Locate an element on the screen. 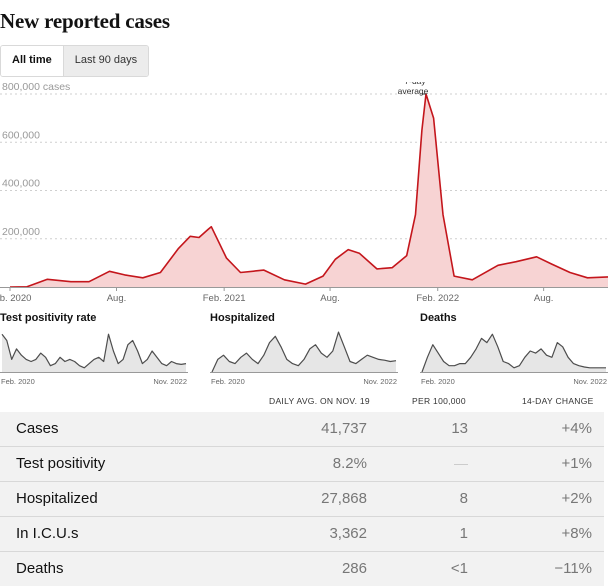 Image resolution: width=610 pixels, height=586 pixels. annotation-label: 7-day is located at coordinates (415, 84).